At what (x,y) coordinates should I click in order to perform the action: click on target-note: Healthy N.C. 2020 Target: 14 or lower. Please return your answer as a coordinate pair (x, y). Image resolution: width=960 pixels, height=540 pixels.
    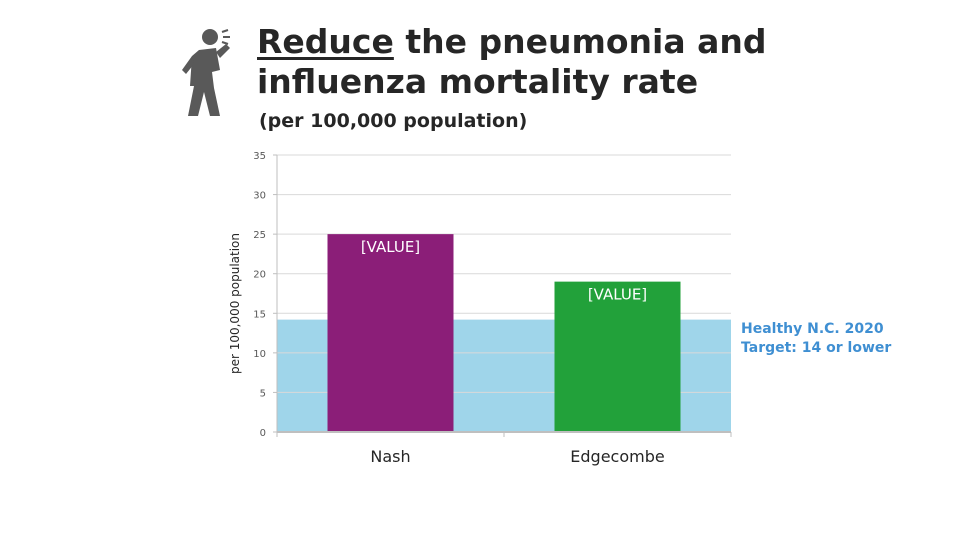
    Looking at the image, I should click on (816, 338).